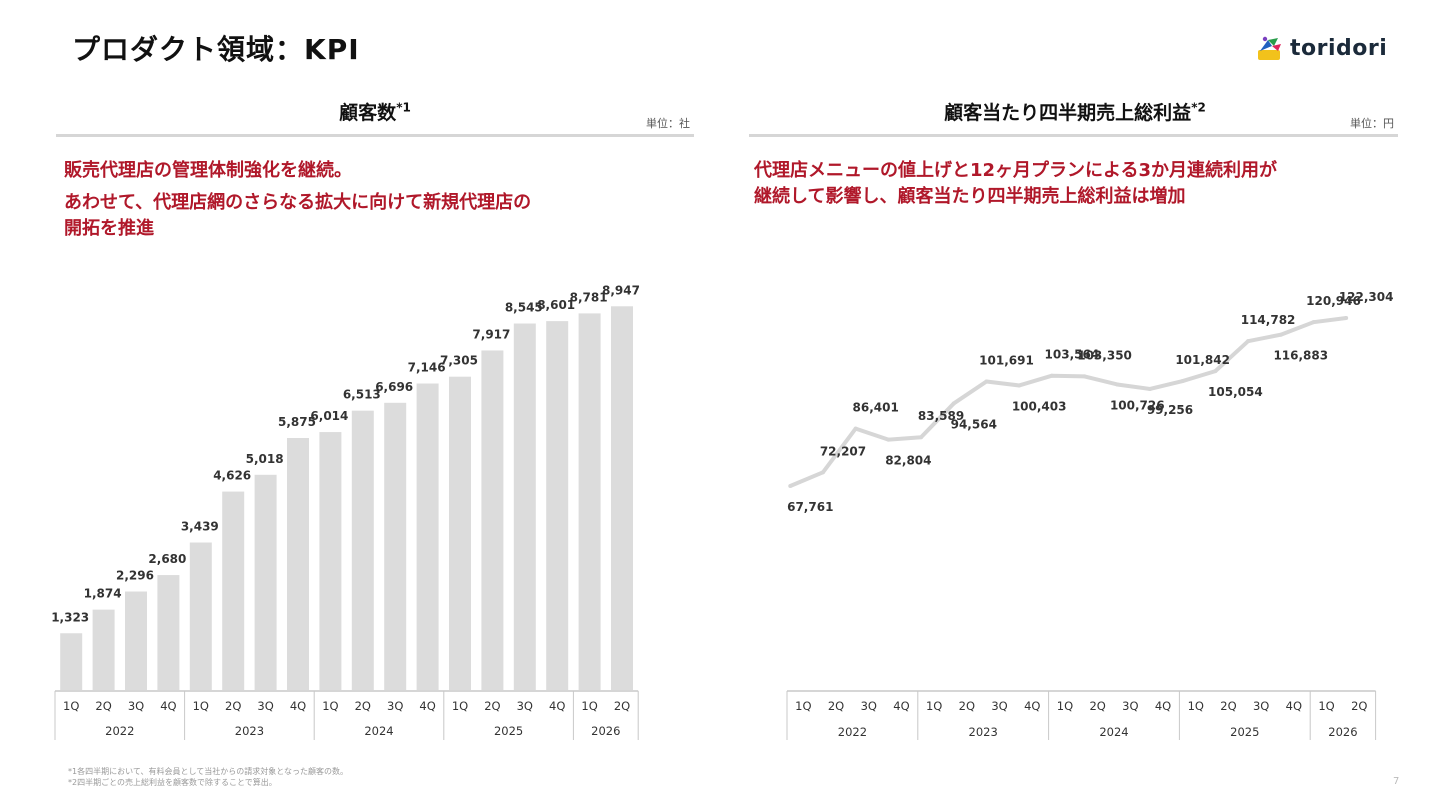  What do you see at coordinates (394, 387) in the screenshot?
I see `bar-value-label: 6,696` at bounding box center [394, 387].